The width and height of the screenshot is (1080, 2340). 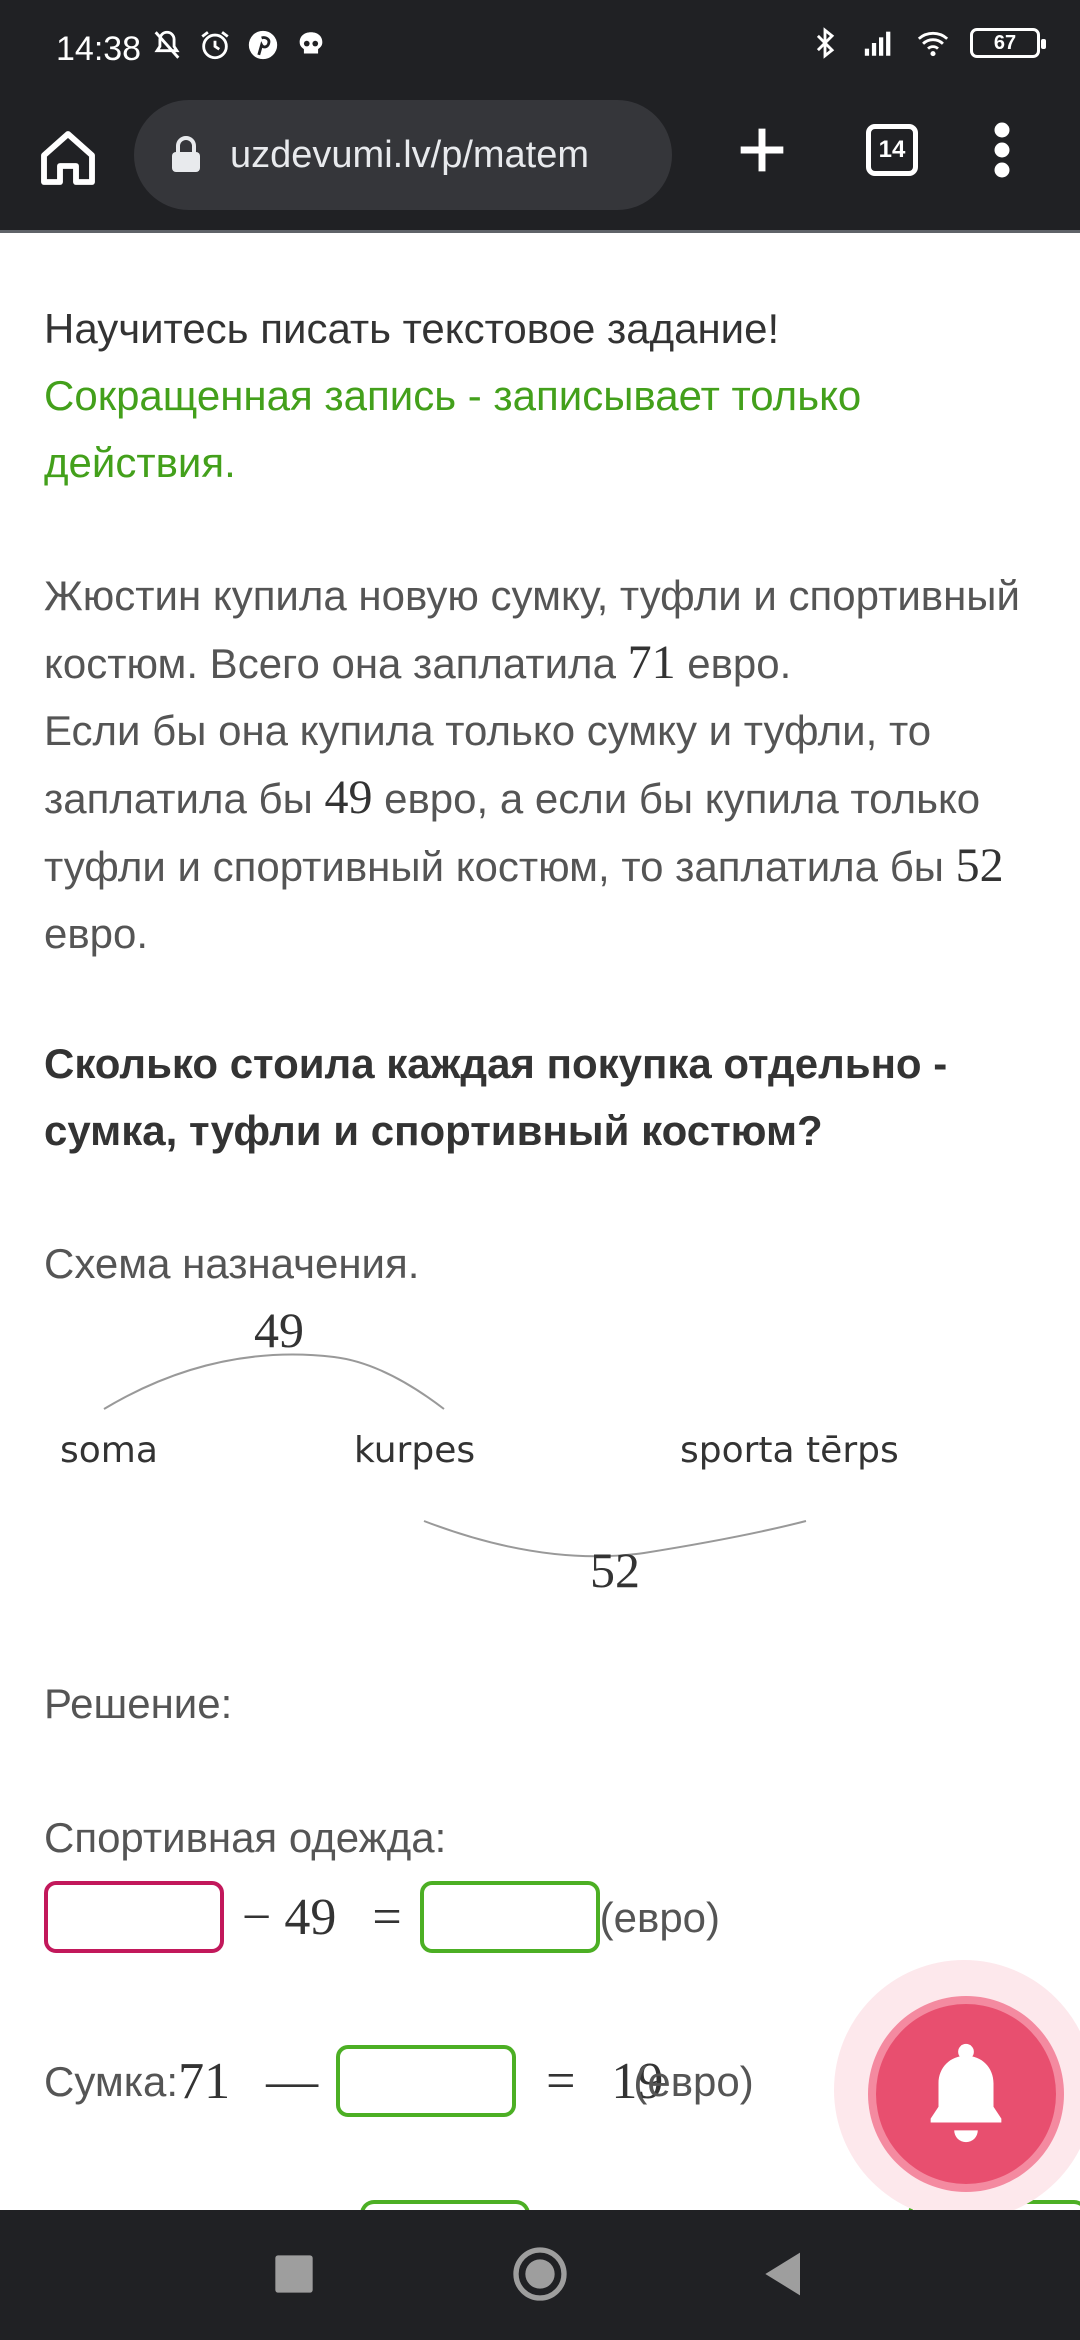 What do you see at coordinates (825, 43) in the screenshot?
I see `bluetooth-icon` at bounding box center [825, 43].